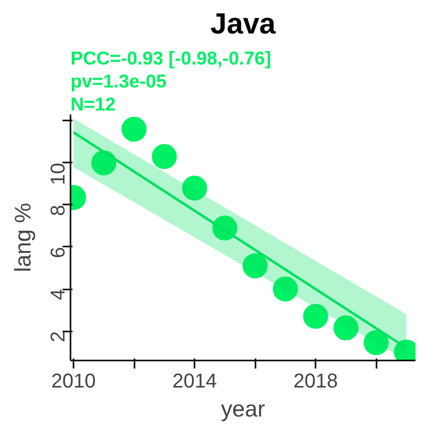  I want to click on x-axis-title: year, so click(243, 409).